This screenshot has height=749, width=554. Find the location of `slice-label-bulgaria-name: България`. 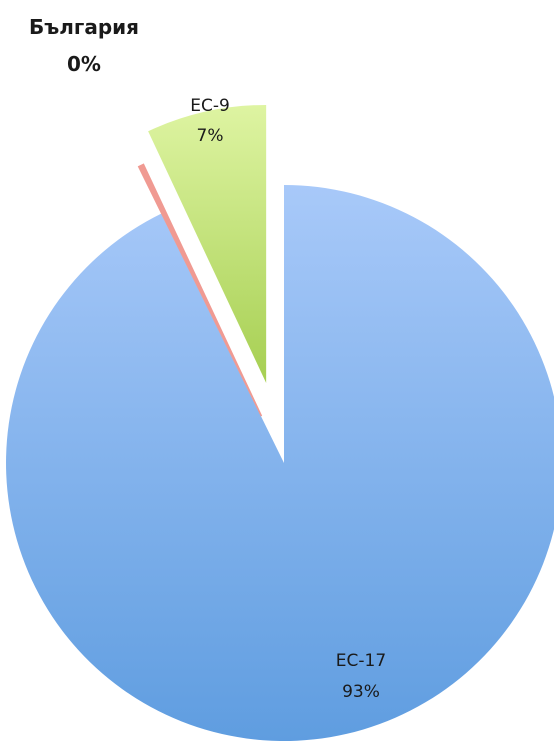

slice-label-bulgaria-name: България is located at coordinates (84, 27).